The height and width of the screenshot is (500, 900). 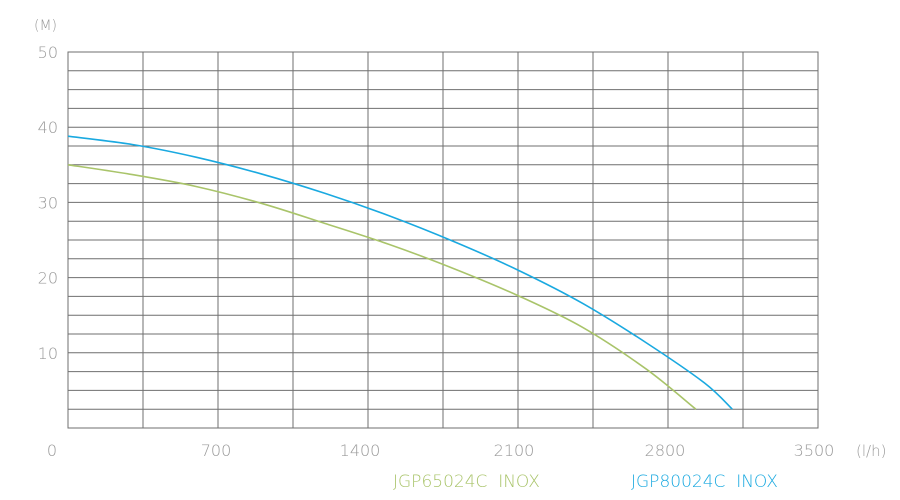 What do you see at coordinates (871, 451) in the screenshot?
I see `x-axis-label: (l/h)` at bounding box center [871, 451].